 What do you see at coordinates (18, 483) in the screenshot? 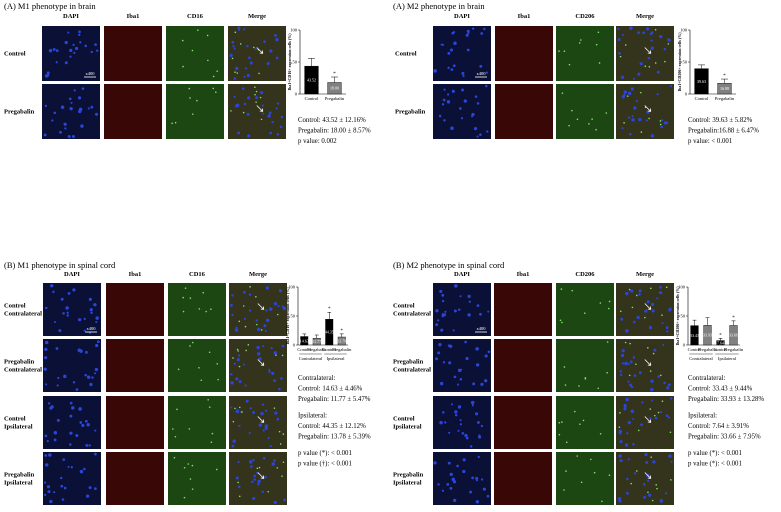
I see `row-label: Ipsilateral` at bounding box center [18, 483].